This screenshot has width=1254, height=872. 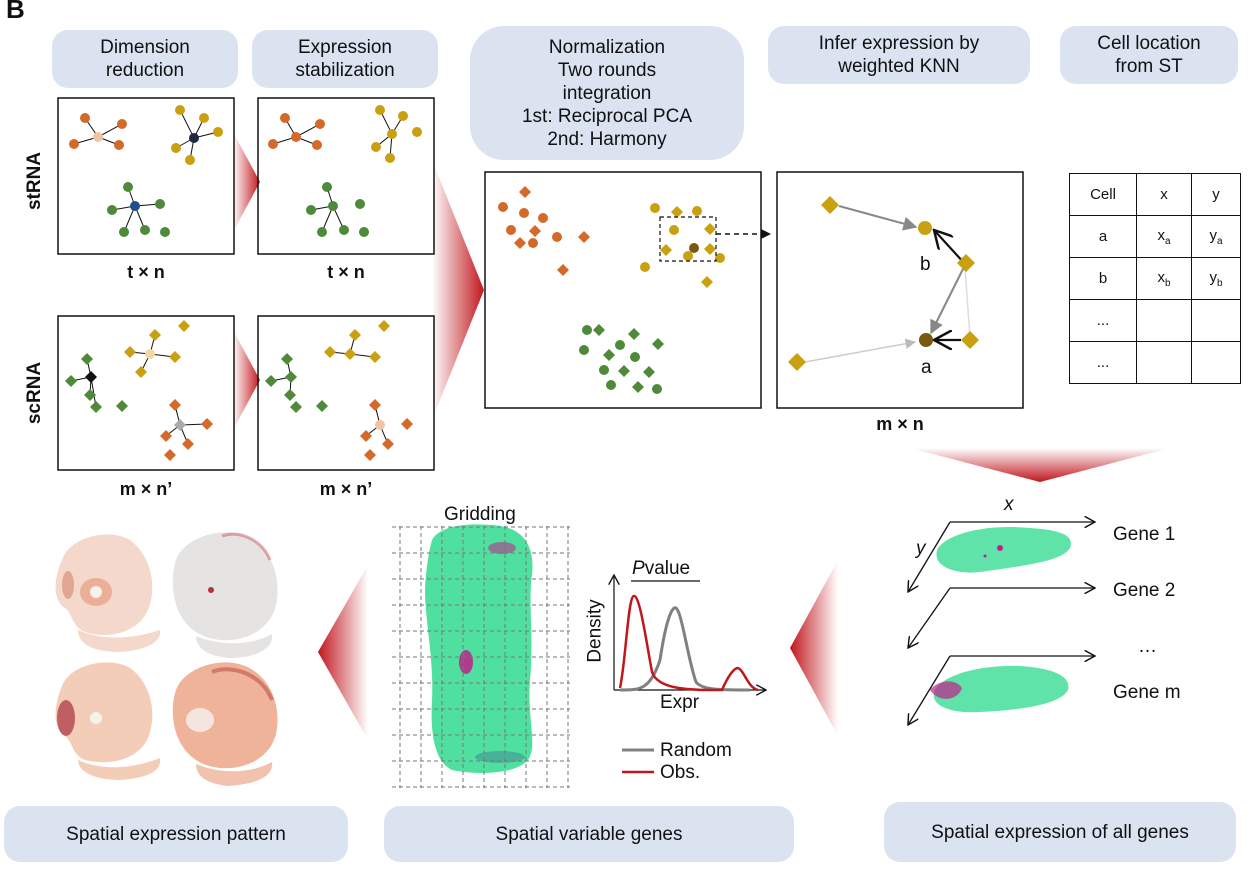 I want to click on label-line: reduction, so click(x=145, y=70).